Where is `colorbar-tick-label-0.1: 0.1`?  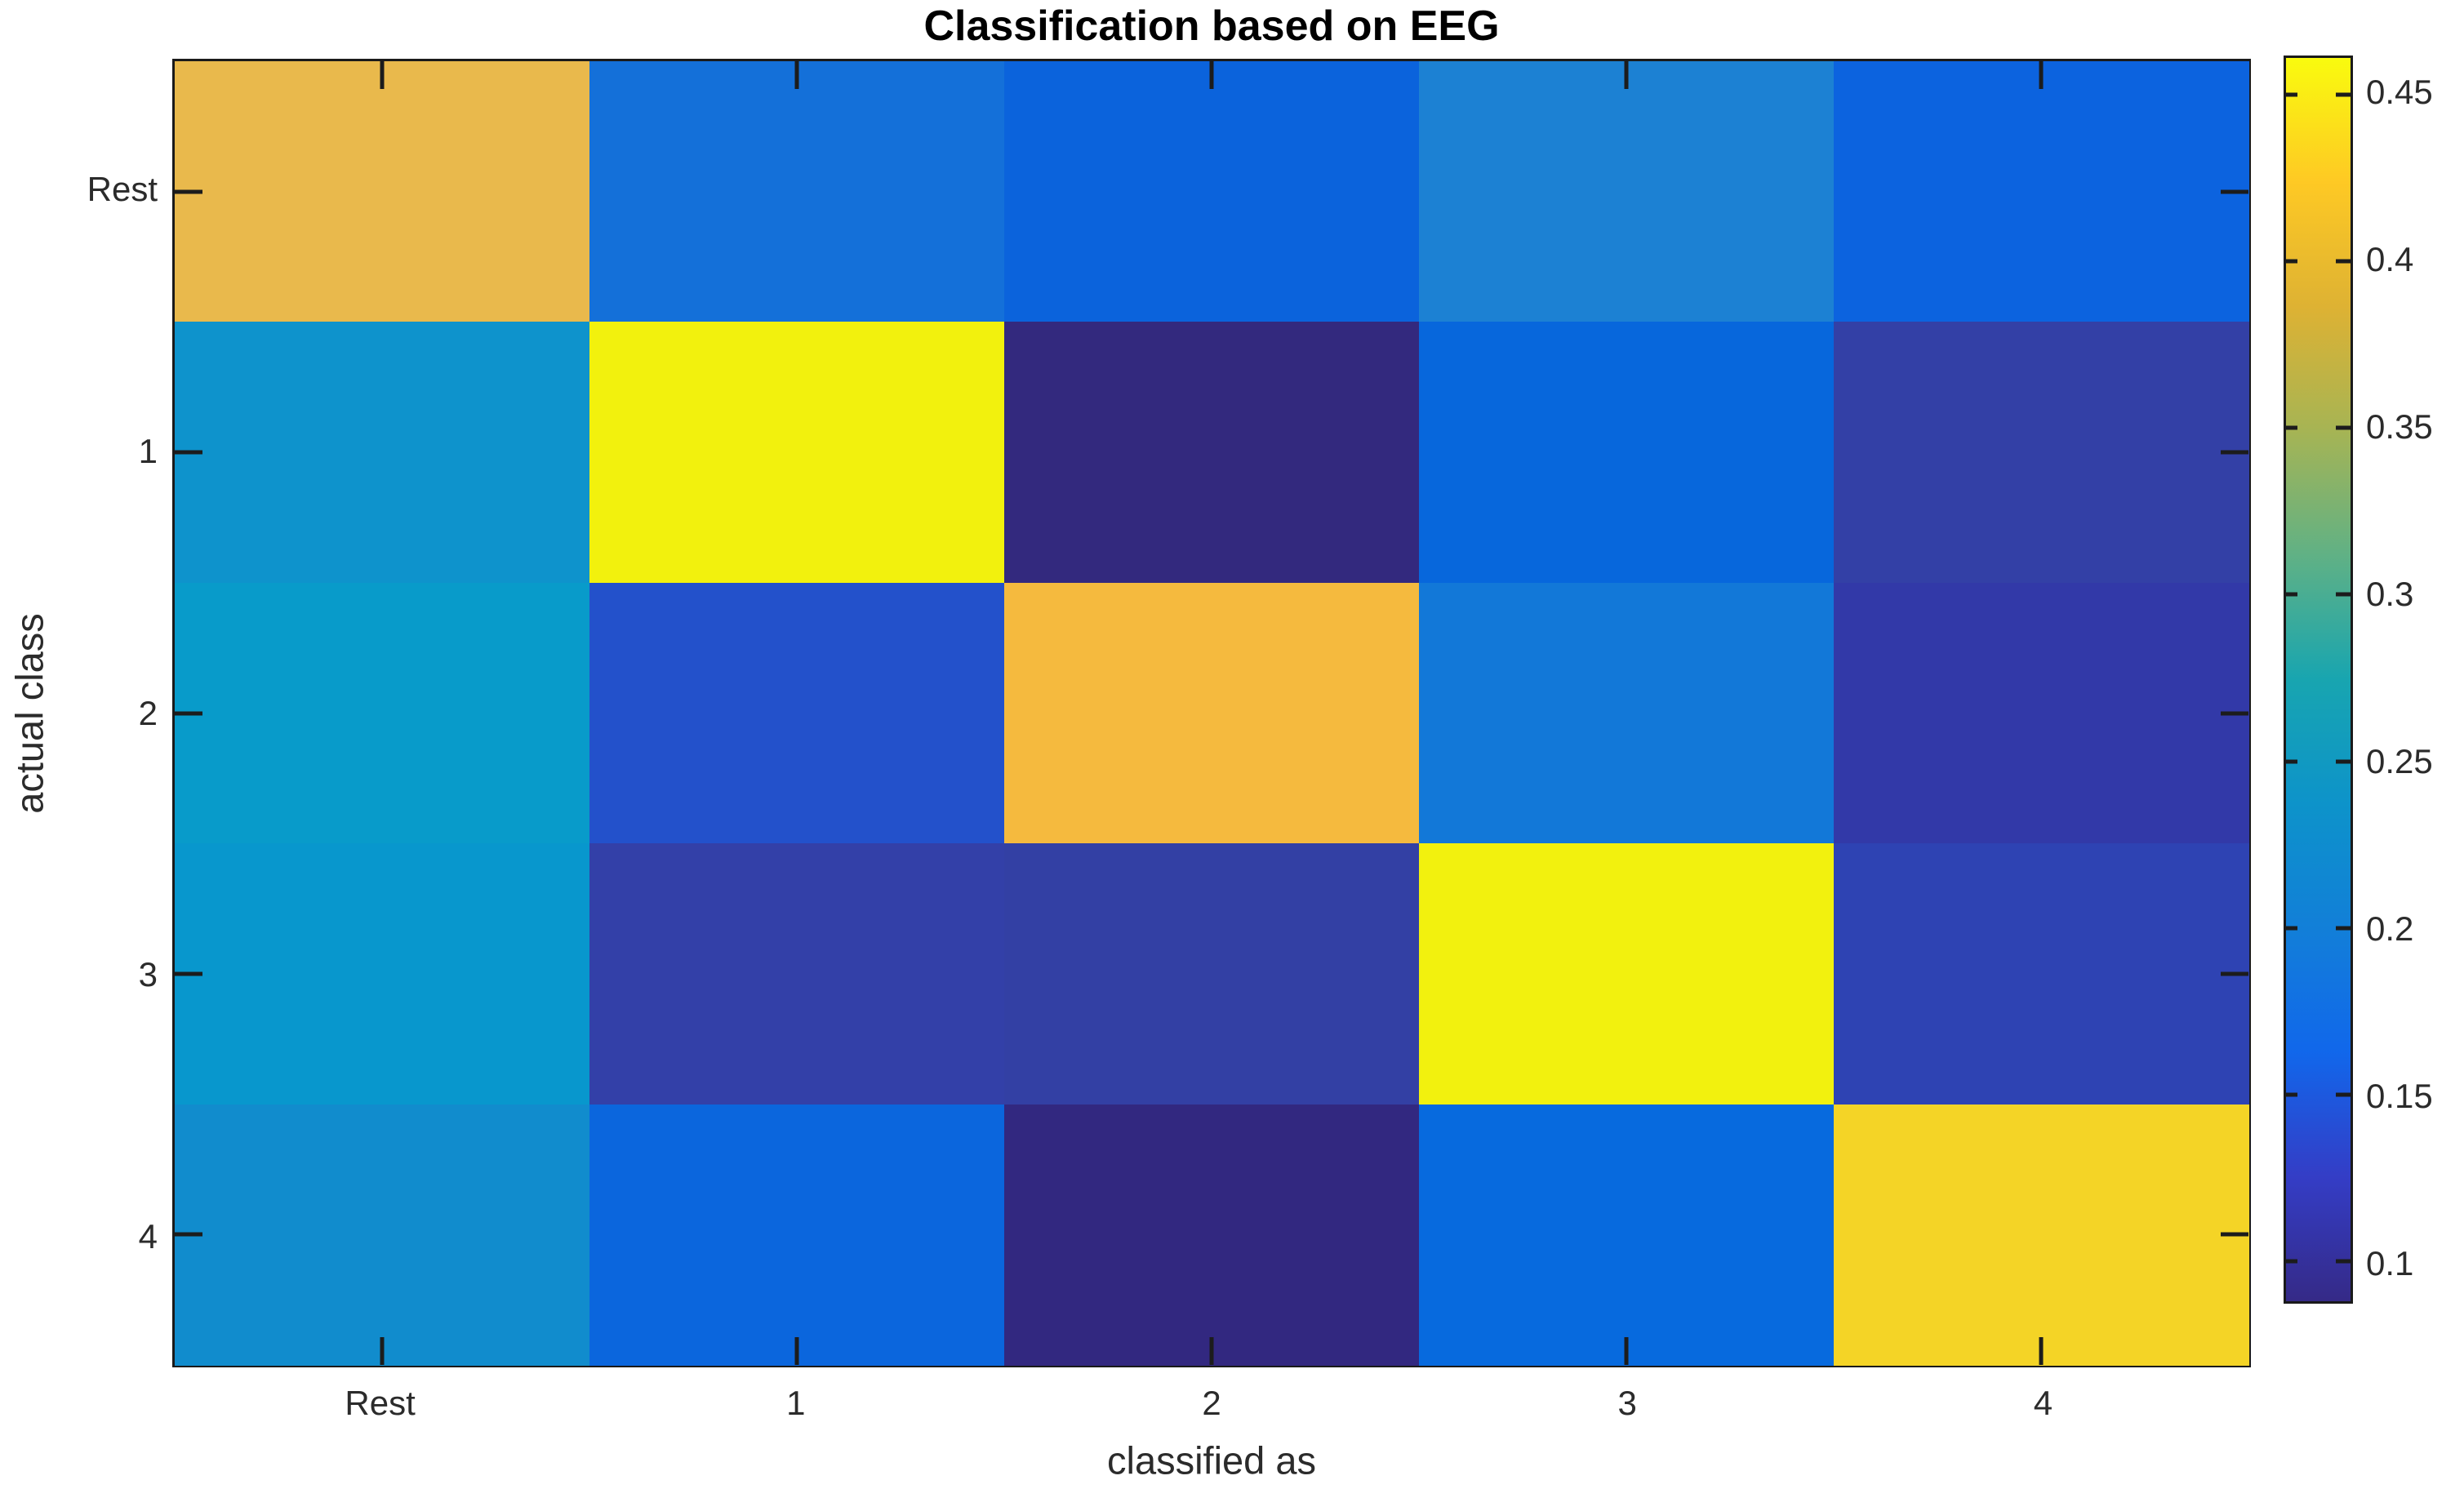 colorbar-tick-label-0.1: 0.1 is located at coordinates (2390, 1262).